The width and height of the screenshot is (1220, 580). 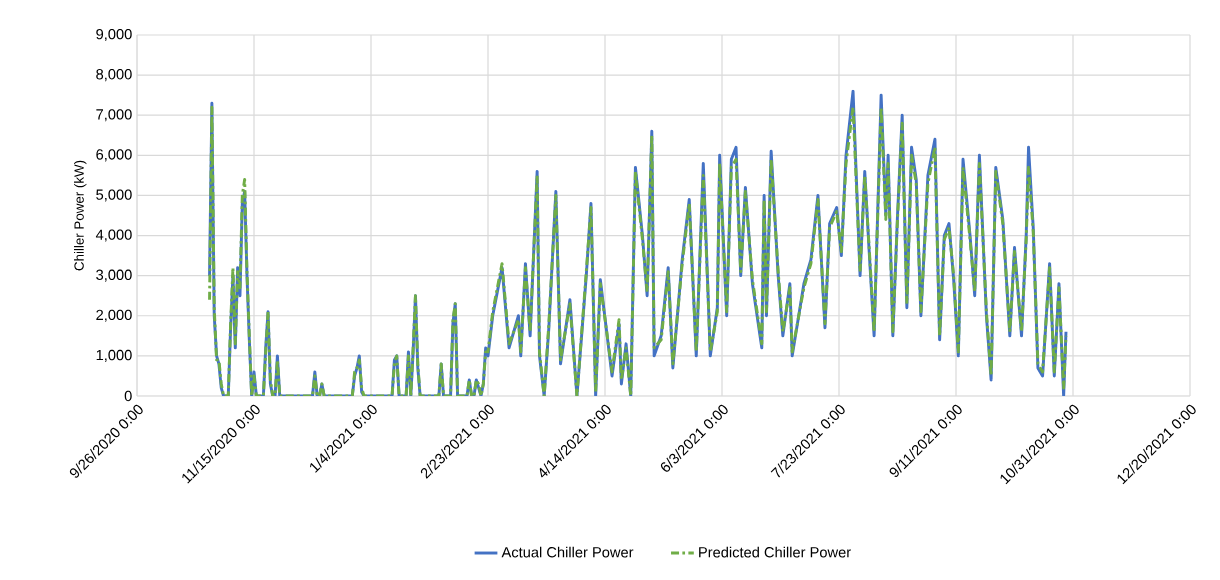 I want to click on y-tick-label: 9,000, so click(x=114, y=35).